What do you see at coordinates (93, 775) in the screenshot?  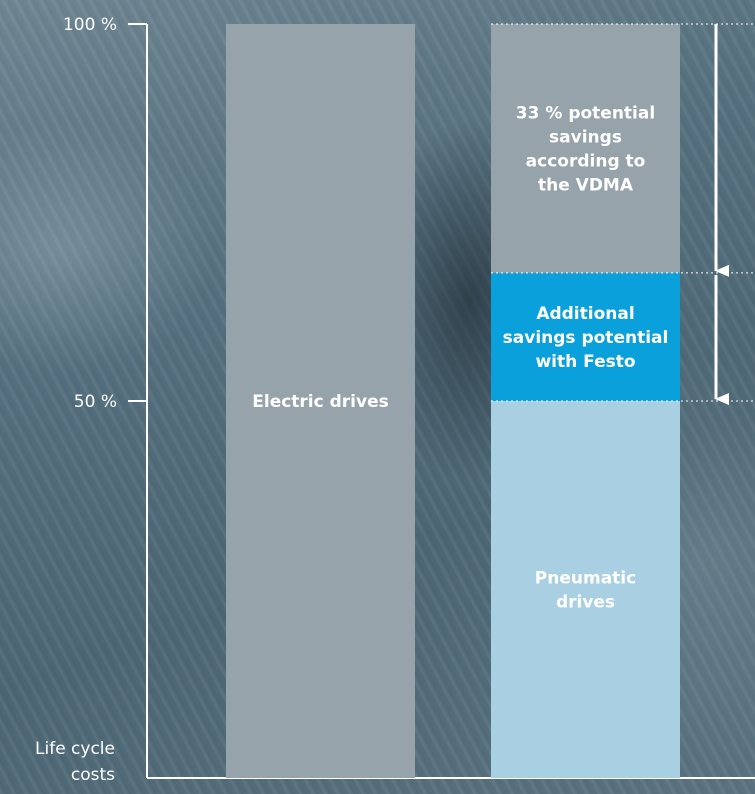 I see `y-axis-label: costs` at bounding box center [93, 775].